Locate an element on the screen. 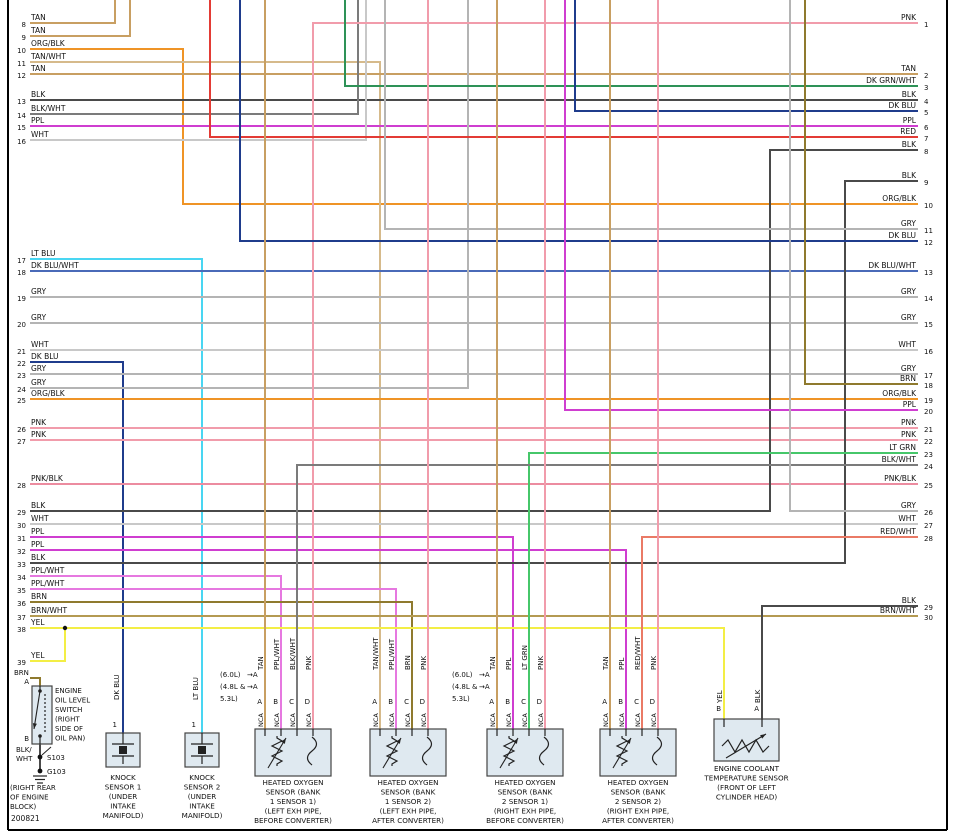  o2-resistor is located at coordinates (392, 751).